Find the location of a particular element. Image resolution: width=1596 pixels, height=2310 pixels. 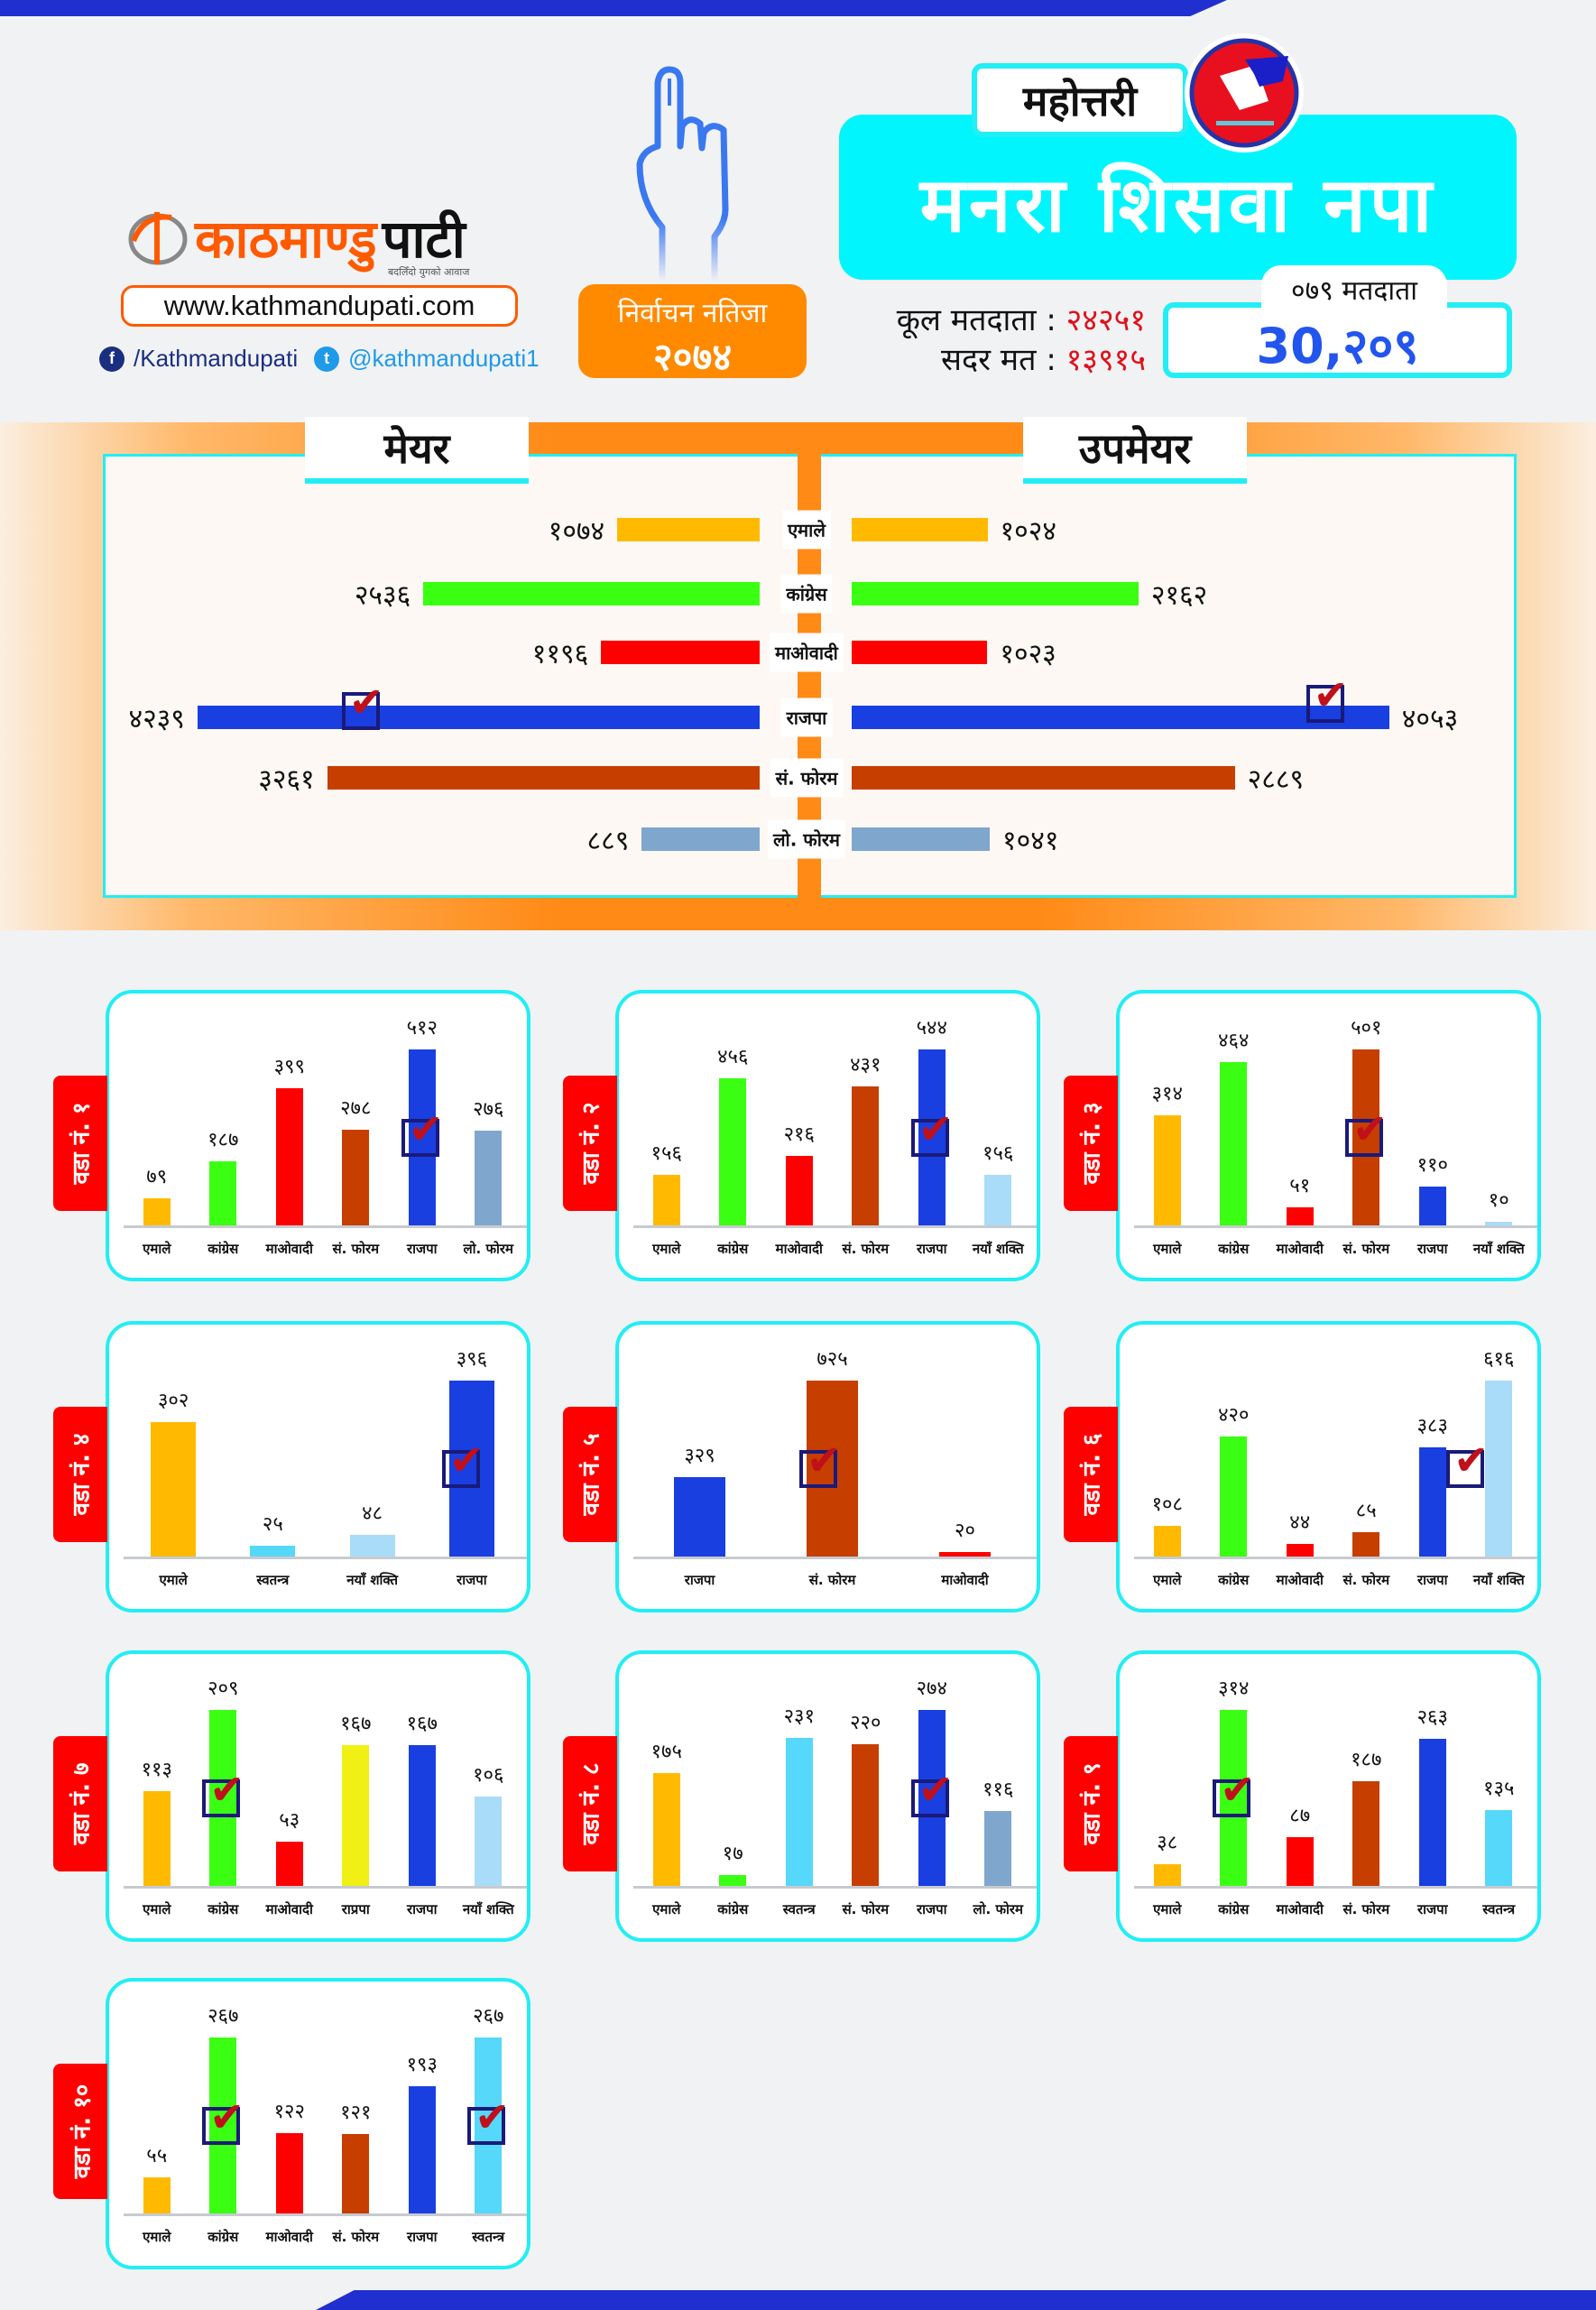

bar-value-label: १७५ is located at coordinates (666, 1752).